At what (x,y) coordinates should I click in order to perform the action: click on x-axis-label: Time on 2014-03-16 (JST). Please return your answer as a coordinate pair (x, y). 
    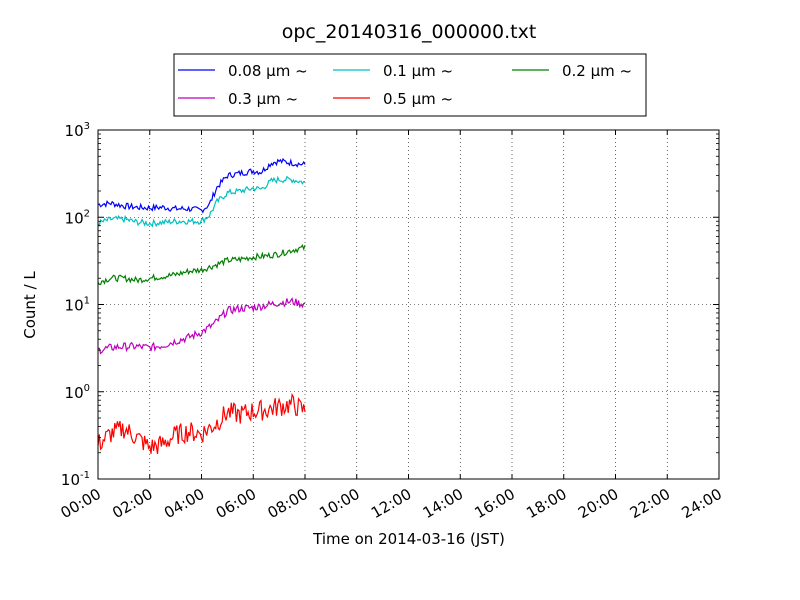
    Looking at the image, I should click on (408, 539).